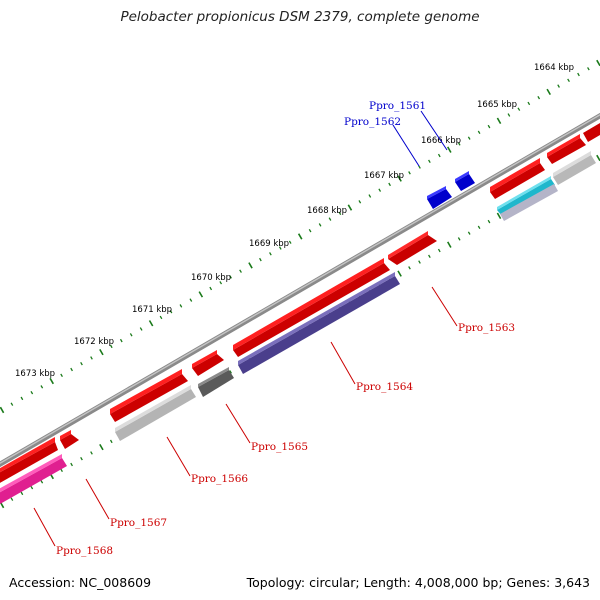 Image resolution: width=600 pixels, height=600 pixels. What do you see at coordinates (152, 310) in the screenshot?
I see `kbp-label-1671: 1671 kbp` at bounding box center [152, 310].